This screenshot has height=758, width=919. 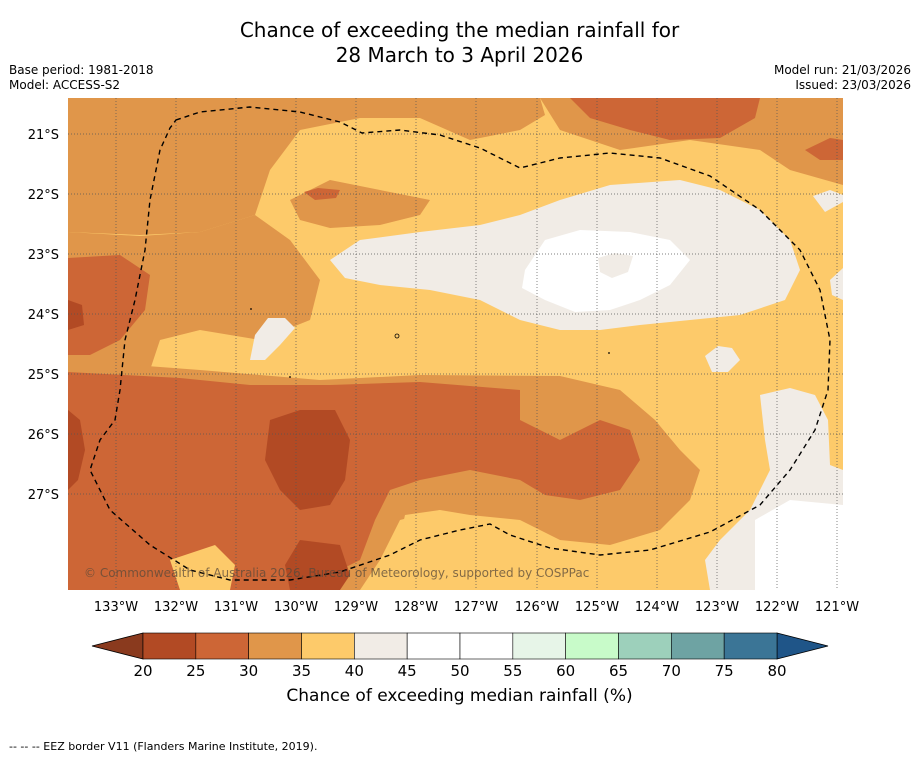 What do you see at coordinates (202, 567) in the screenshot?
I see `region-35-40-south-b` at bounding box center [202, 567].